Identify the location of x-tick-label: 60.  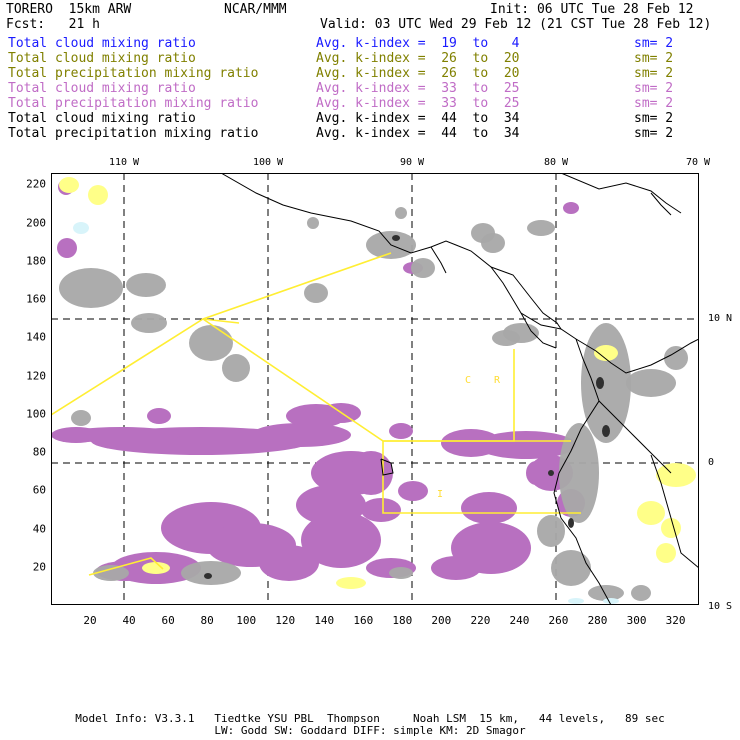
(168, 620).